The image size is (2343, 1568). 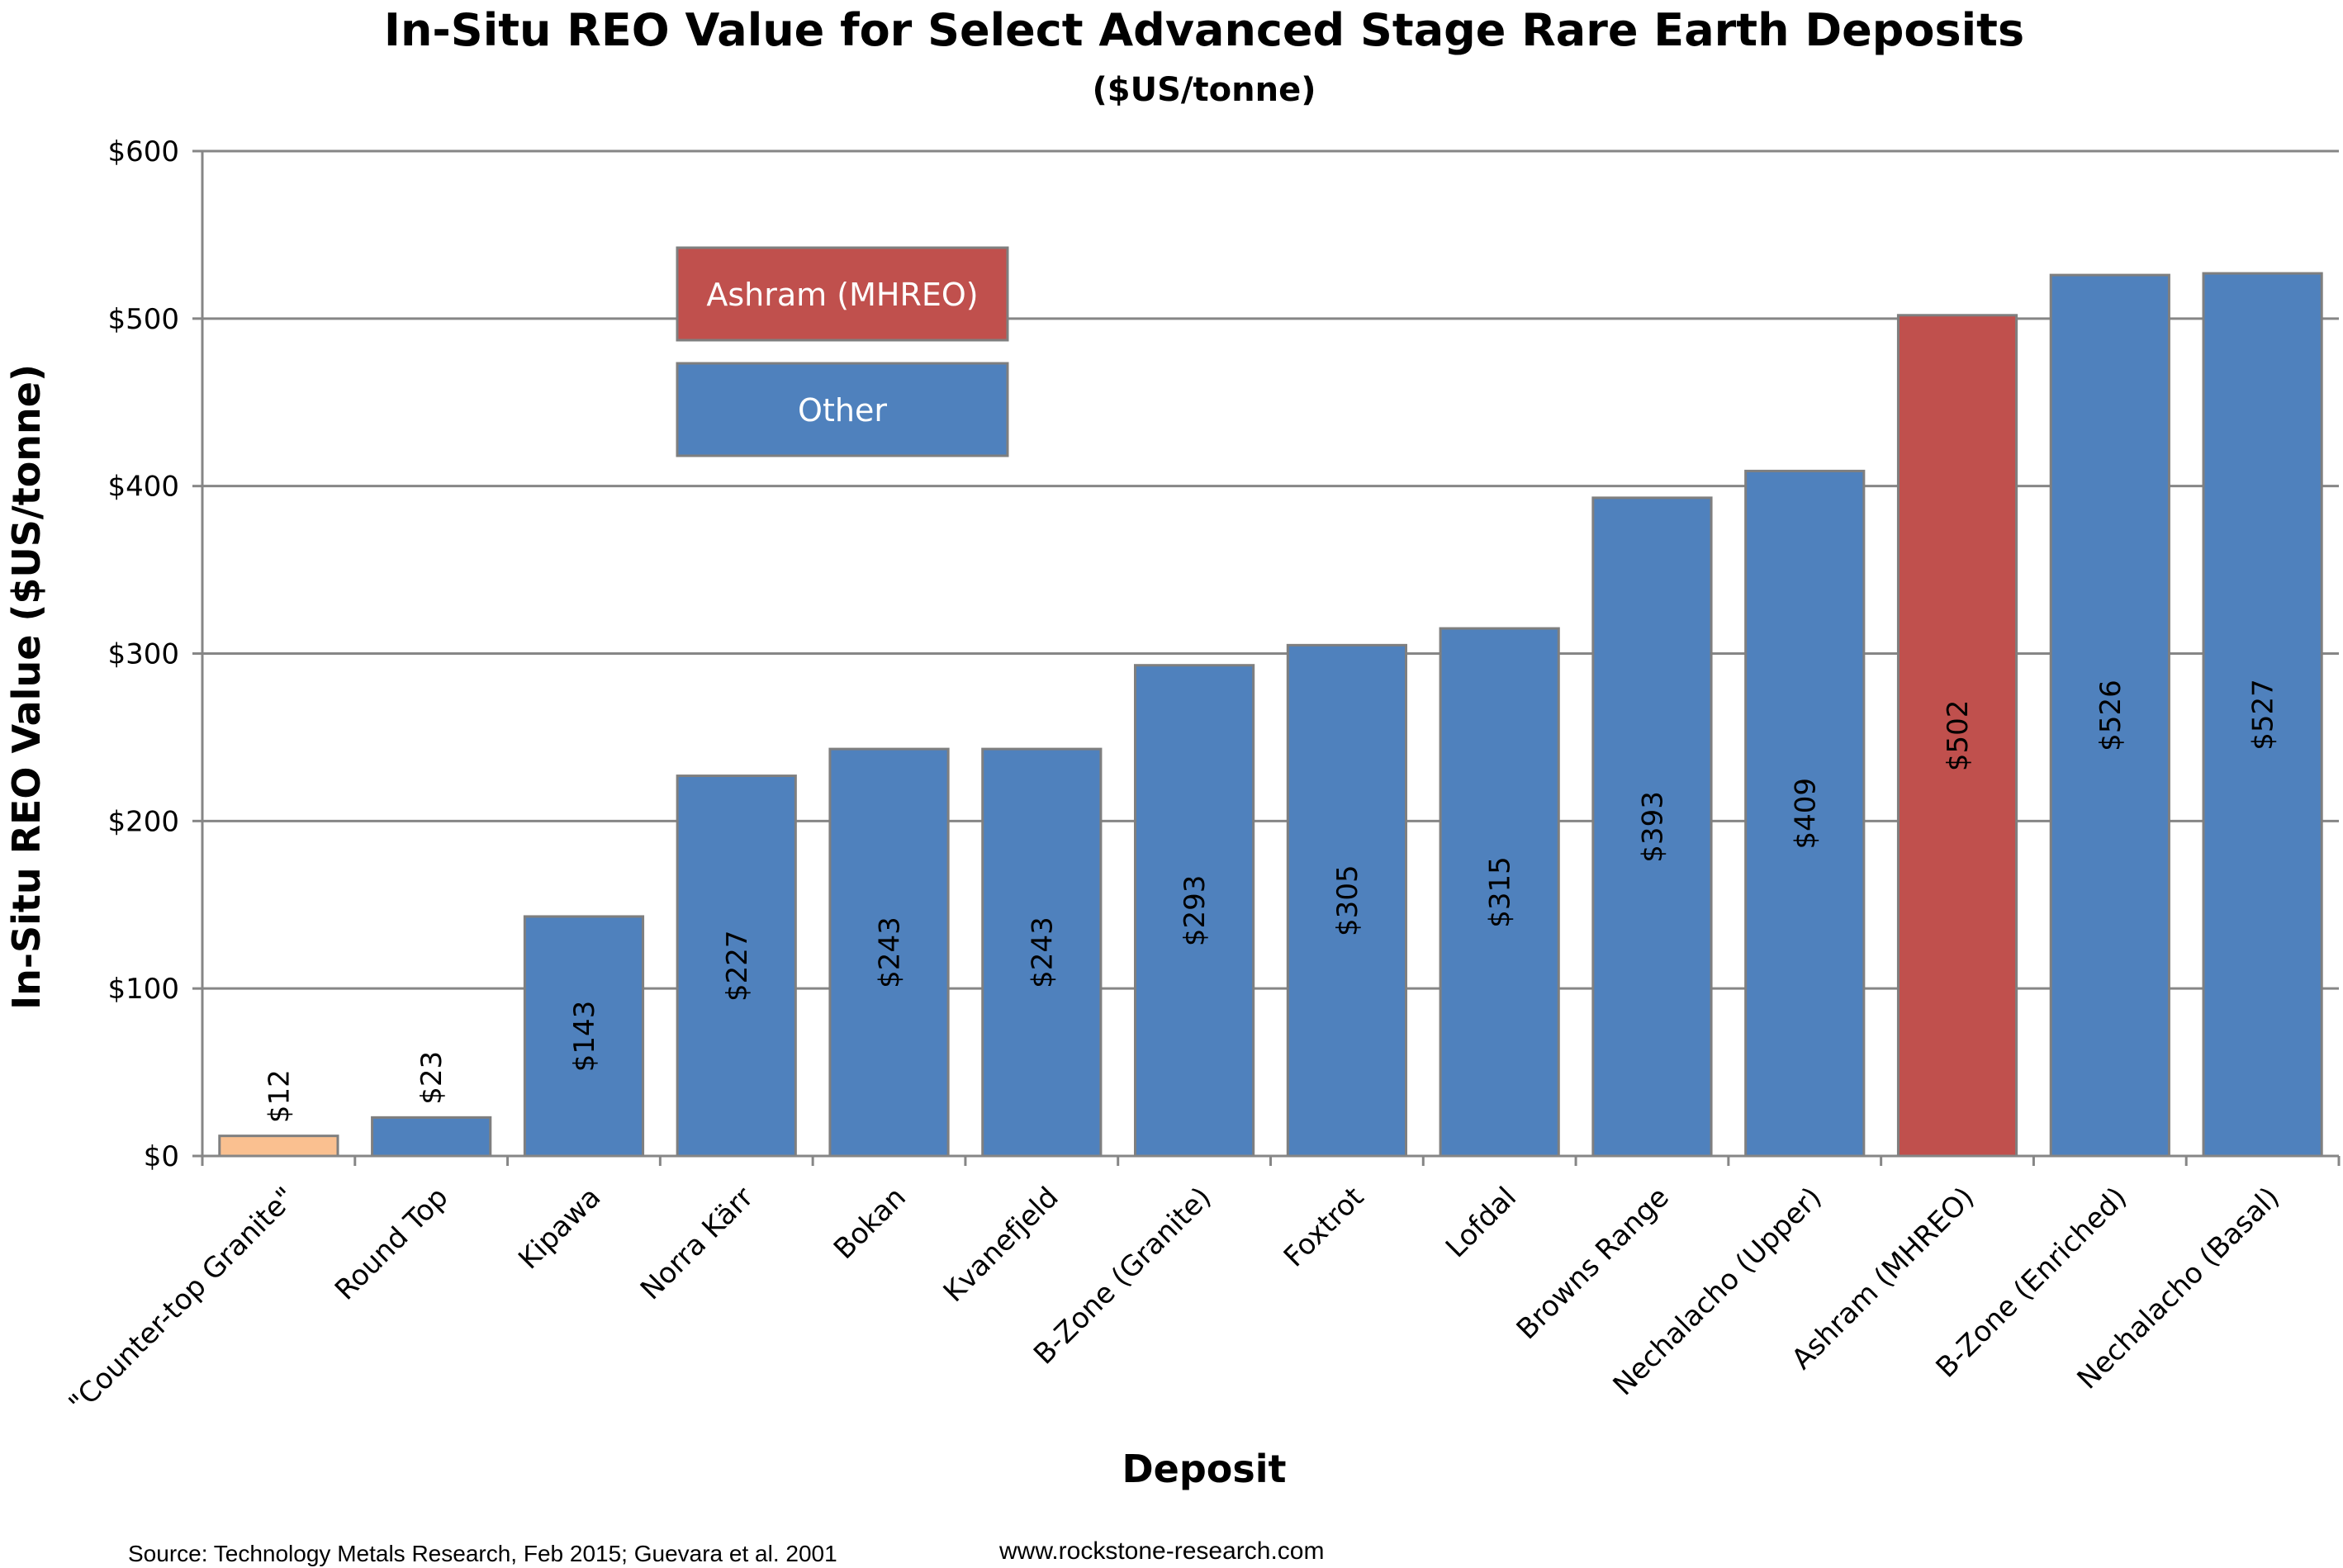 What do you see at coordinates (559, 1228) in the screenshot?
I see `category-label: Kipawa` at bounding box center [559, 1228].